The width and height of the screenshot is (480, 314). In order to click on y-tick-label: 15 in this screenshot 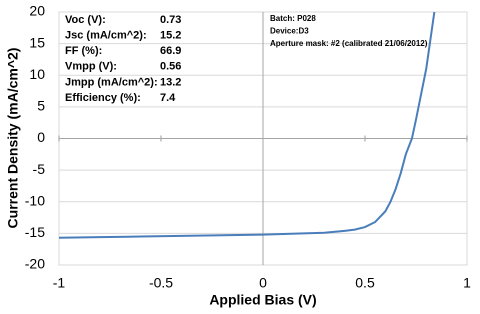, I will do `click(37, 42)`.